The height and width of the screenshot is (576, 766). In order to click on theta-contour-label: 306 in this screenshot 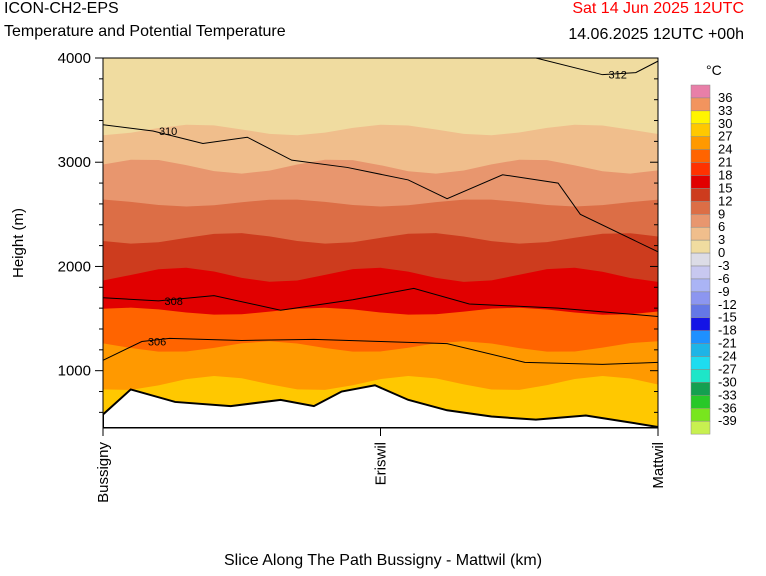, I will do `click(157, 342)`.